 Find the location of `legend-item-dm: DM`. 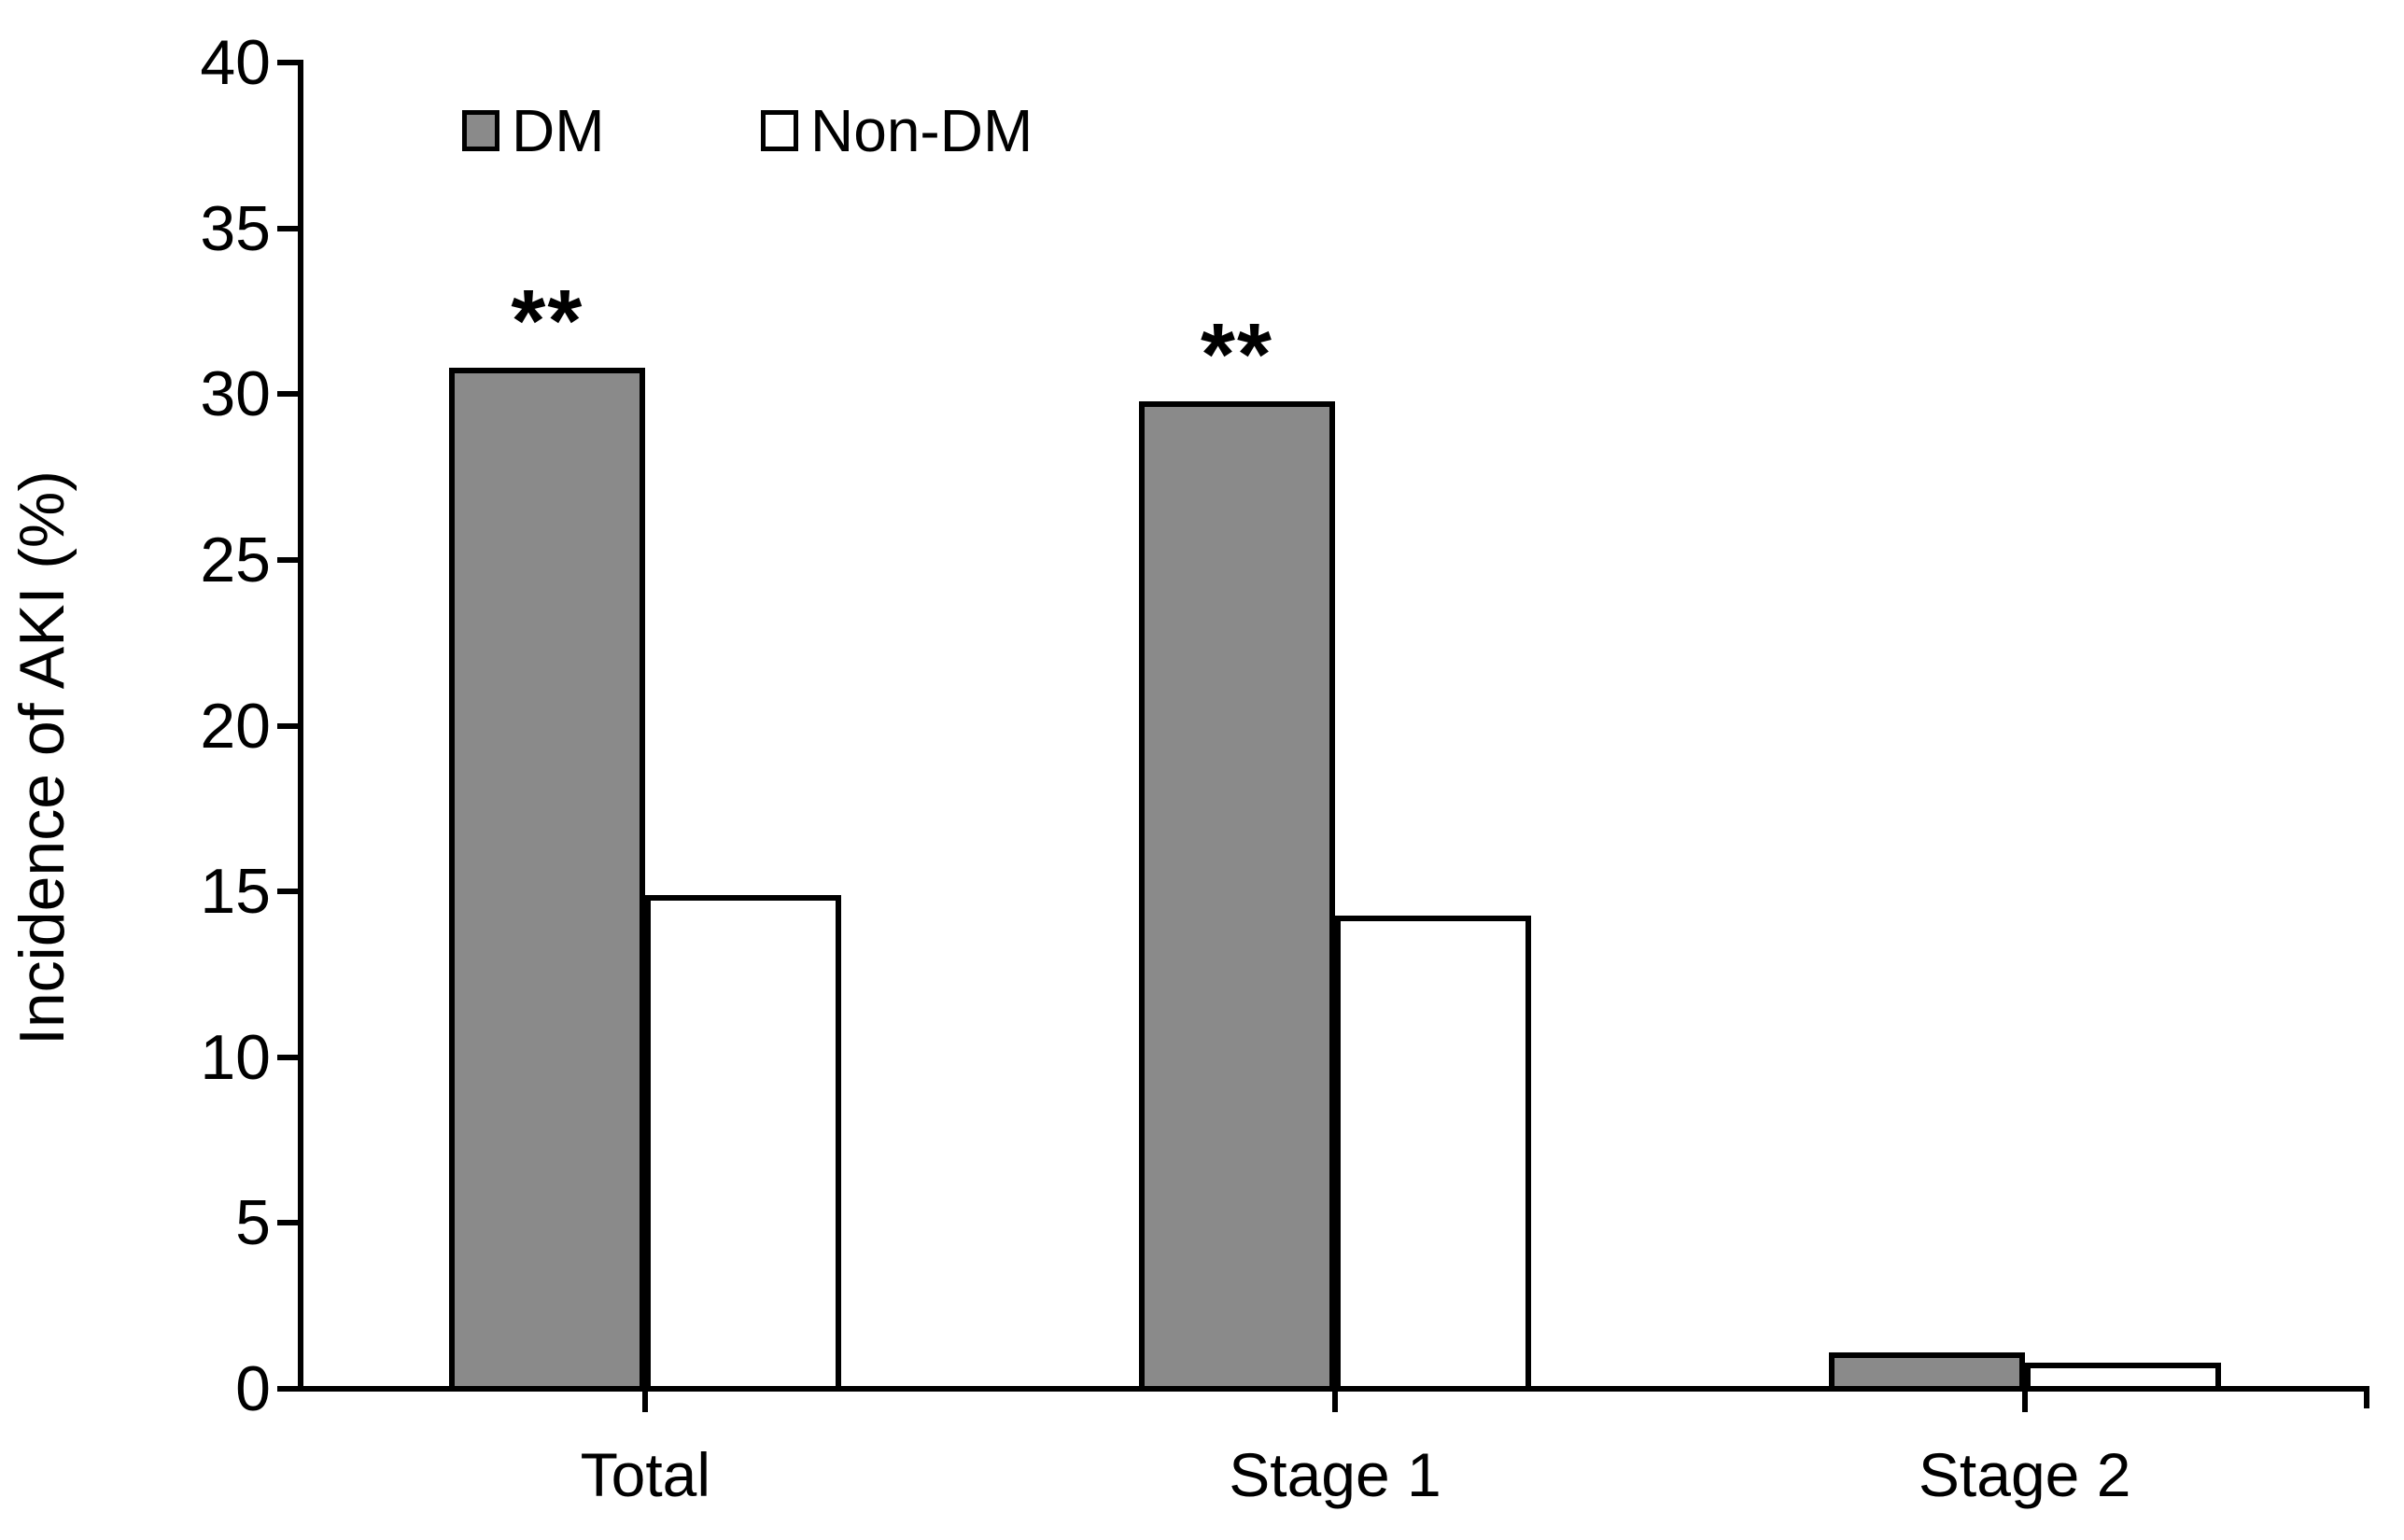

legend-item-dm: DM is located at coordinates (533, 131).